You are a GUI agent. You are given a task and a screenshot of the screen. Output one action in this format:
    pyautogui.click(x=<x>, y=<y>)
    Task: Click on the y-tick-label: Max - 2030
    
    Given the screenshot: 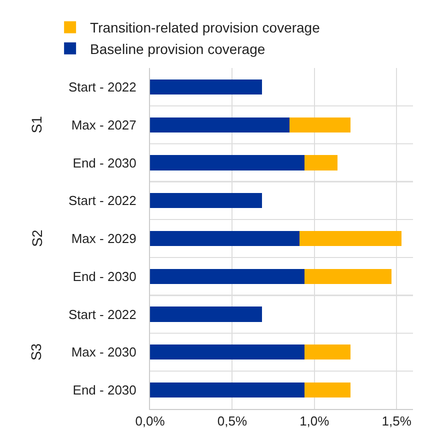 What is the action you would take?
    pyautogui.click(x=103, y=352)
    